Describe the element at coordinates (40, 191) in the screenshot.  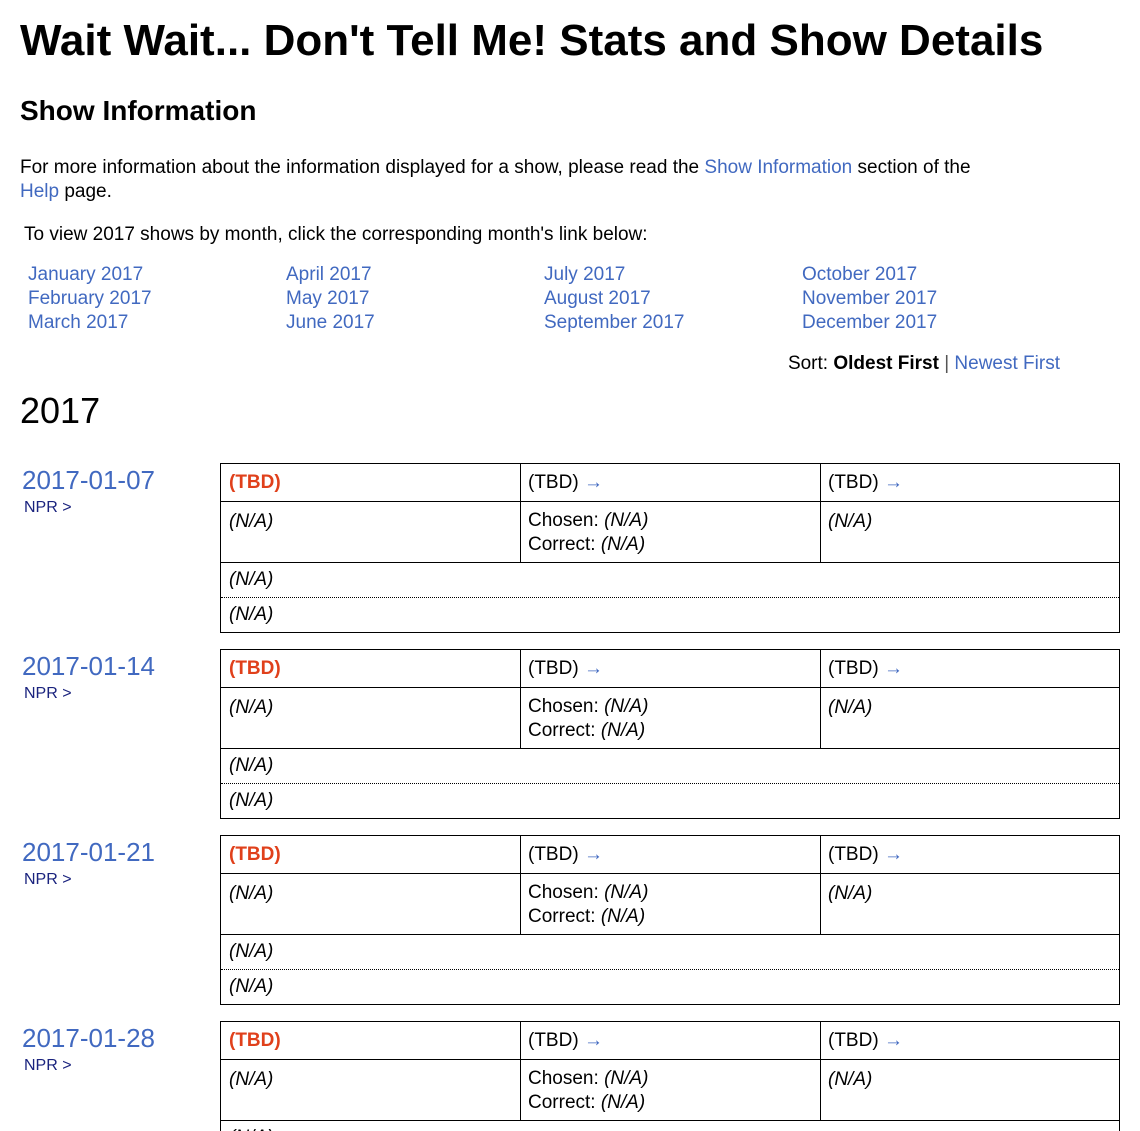
I see `help-link: Help` at that location.